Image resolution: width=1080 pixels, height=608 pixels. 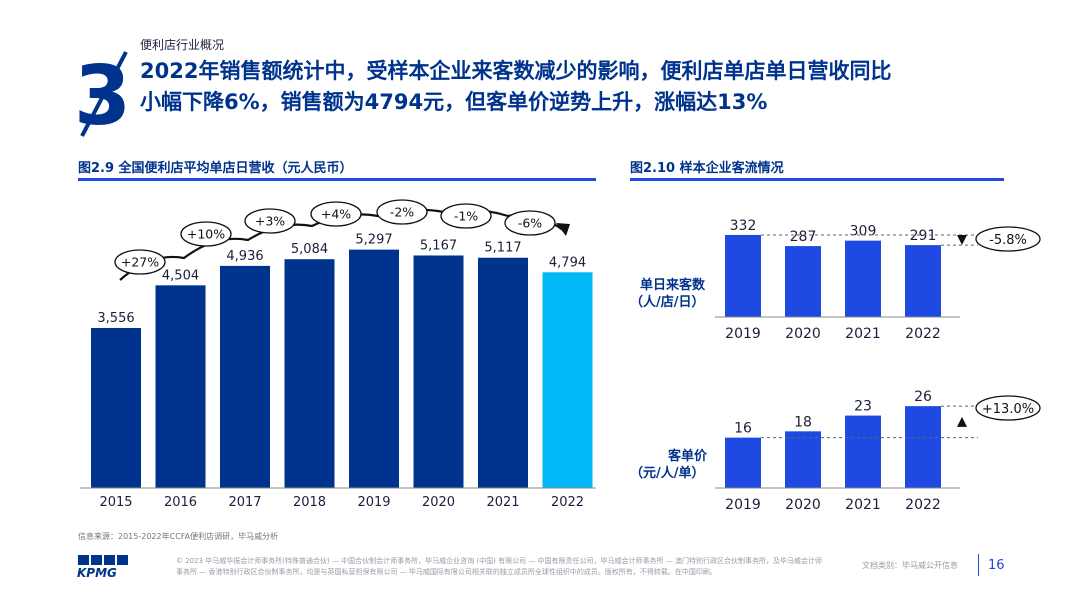 I want to click on fig29-x-tick: 2017, so click(x=244, y=502).